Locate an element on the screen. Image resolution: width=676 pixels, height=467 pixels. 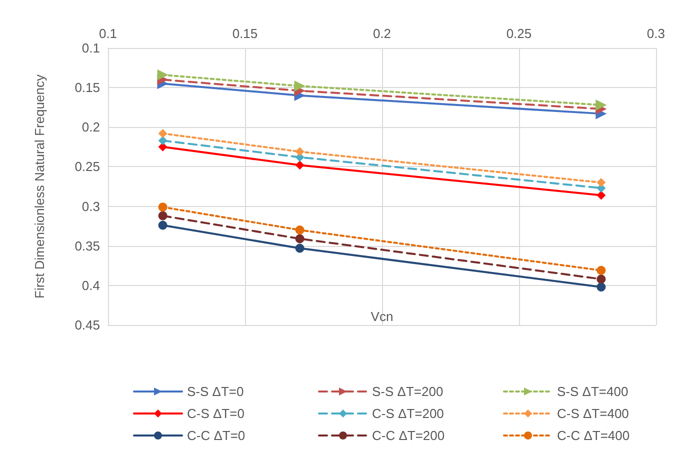
legend-label: S-S ΔT=200 is located at coordinates (408, 391).